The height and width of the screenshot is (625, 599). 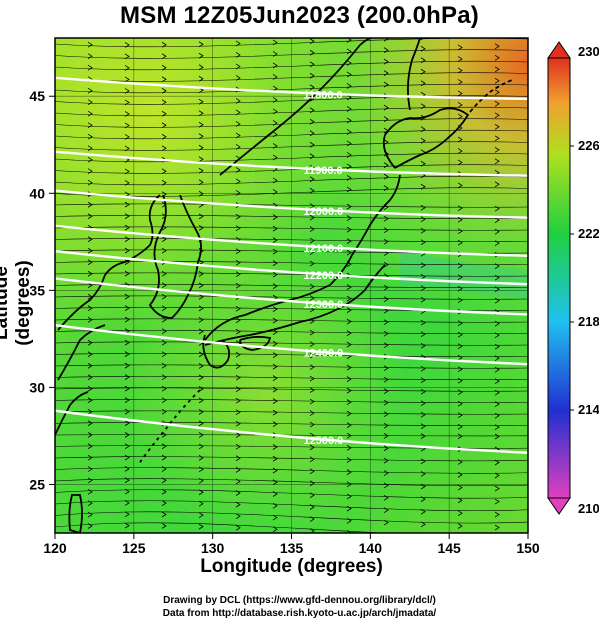 What do you see at coordinates (528, 548) in the screenshot?
I see `x-tick-label: 150` at bounding box center [528, 548].